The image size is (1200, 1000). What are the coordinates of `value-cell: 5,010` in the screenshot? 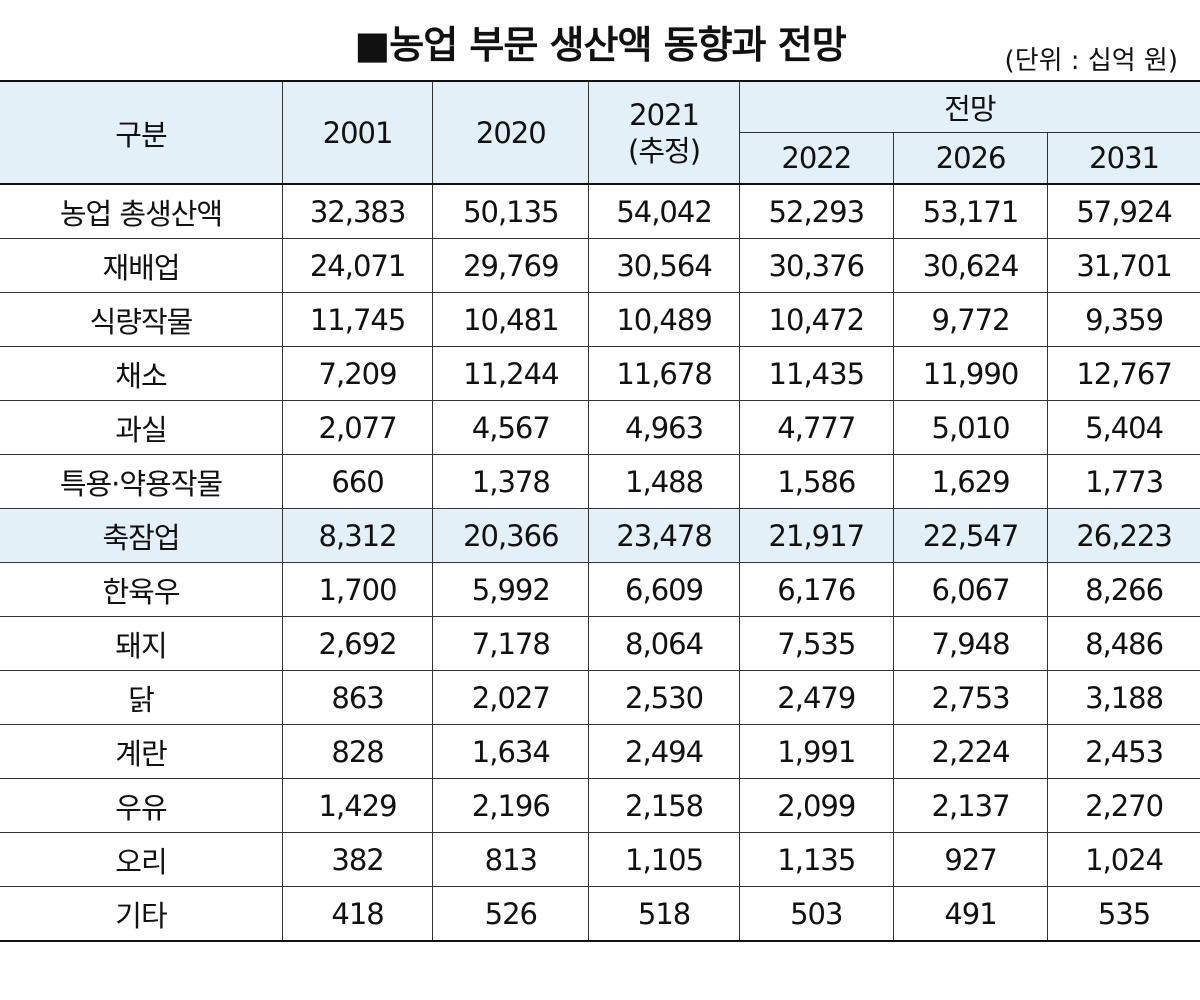 It's located at (970, 427).